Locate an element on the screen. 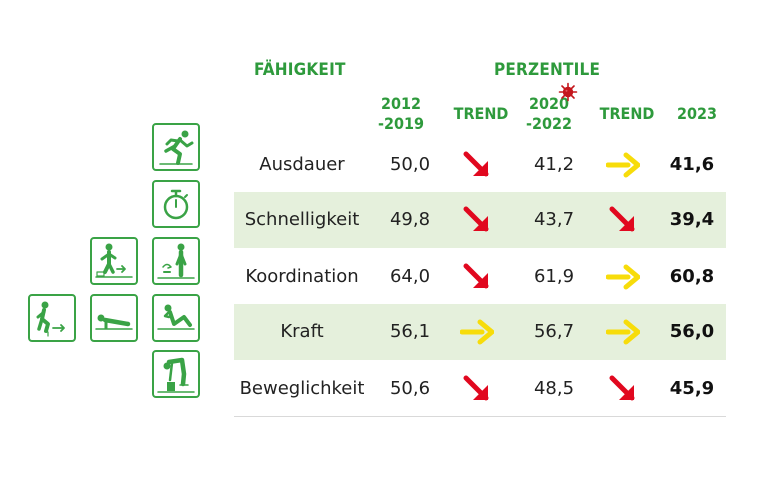 The width and height of the screenshot is (771, 499). table-row: Koordination 64,0 61,9 60,8 is located at coordinates (480, 277).